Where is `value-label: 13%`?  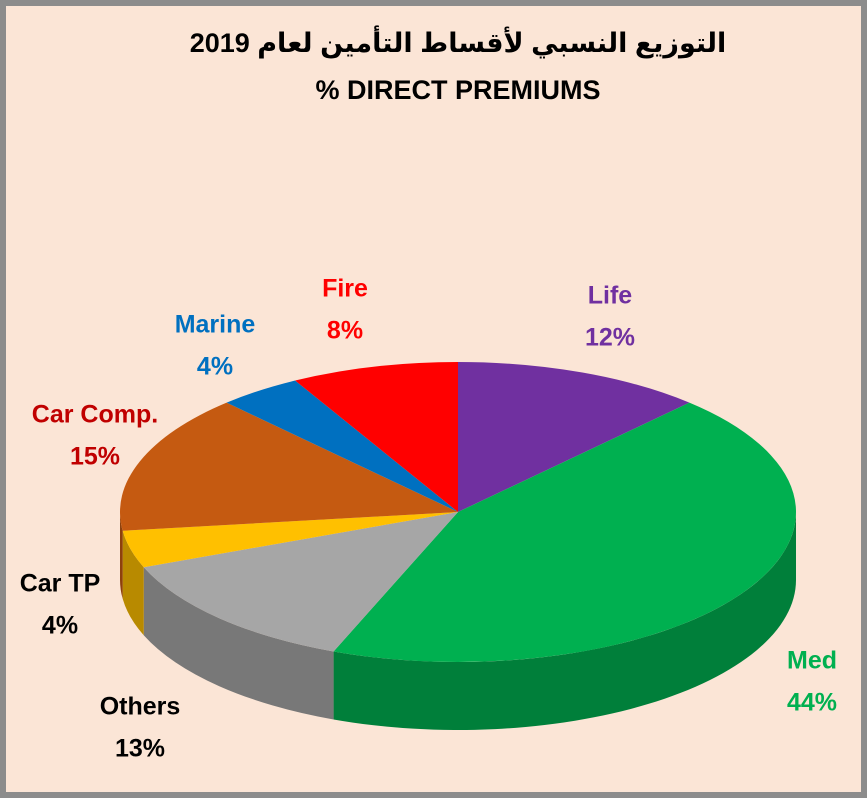
value-label: 13% is located at coordinates (140, 749).